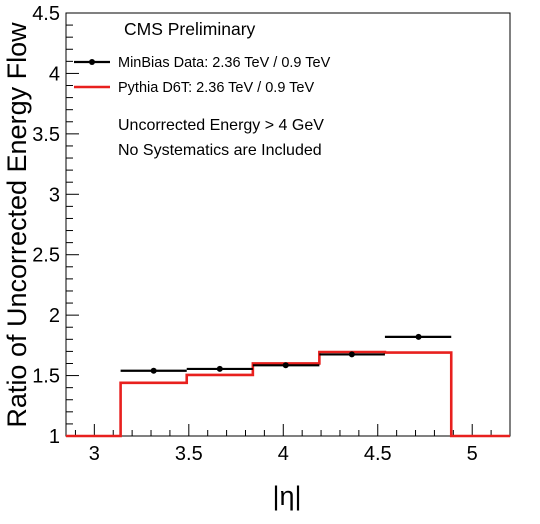 This screenshot has height=524, width=540. I want to click on legend-label-data: MinBias Data: 2.36 TeV / 0.9 TeV, so click(224, 63).